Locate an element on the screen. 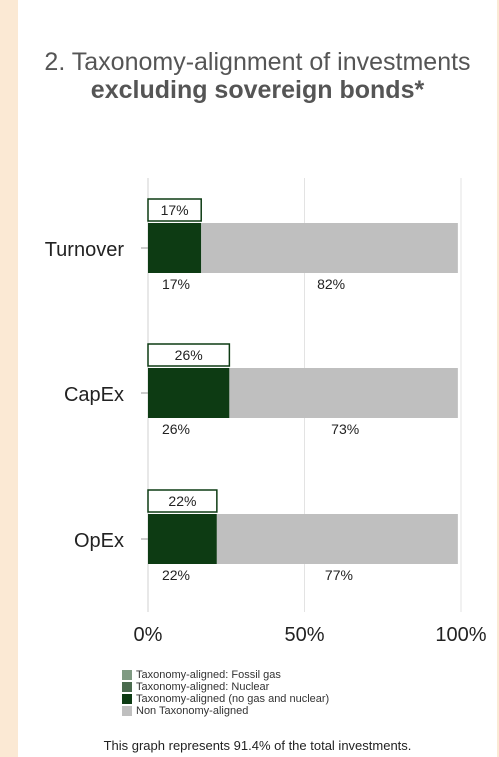  total-label-opex: 22% is located at coordinates (182, 501).